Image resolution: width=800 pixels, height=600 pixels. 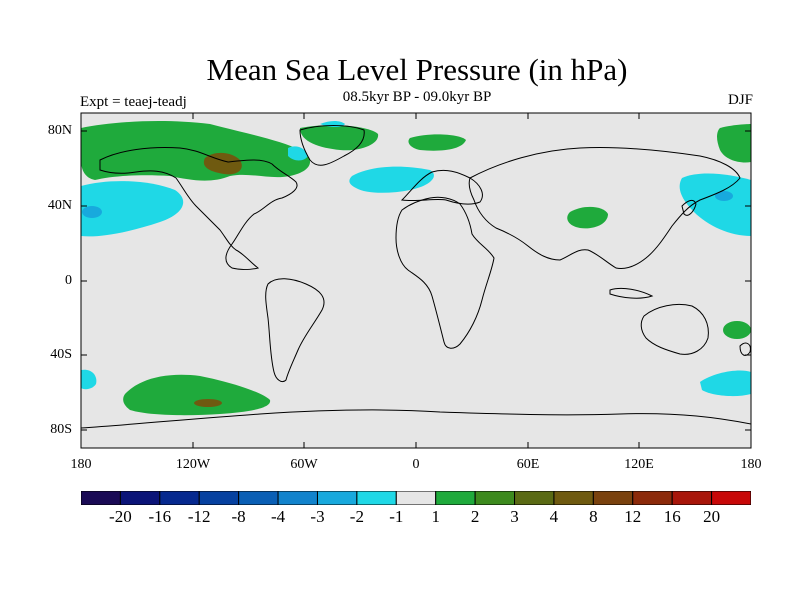 What do you see at coordinates (441, 187) in the screenshot?
I see `coastline-europe` at bounding box center [441, 187].